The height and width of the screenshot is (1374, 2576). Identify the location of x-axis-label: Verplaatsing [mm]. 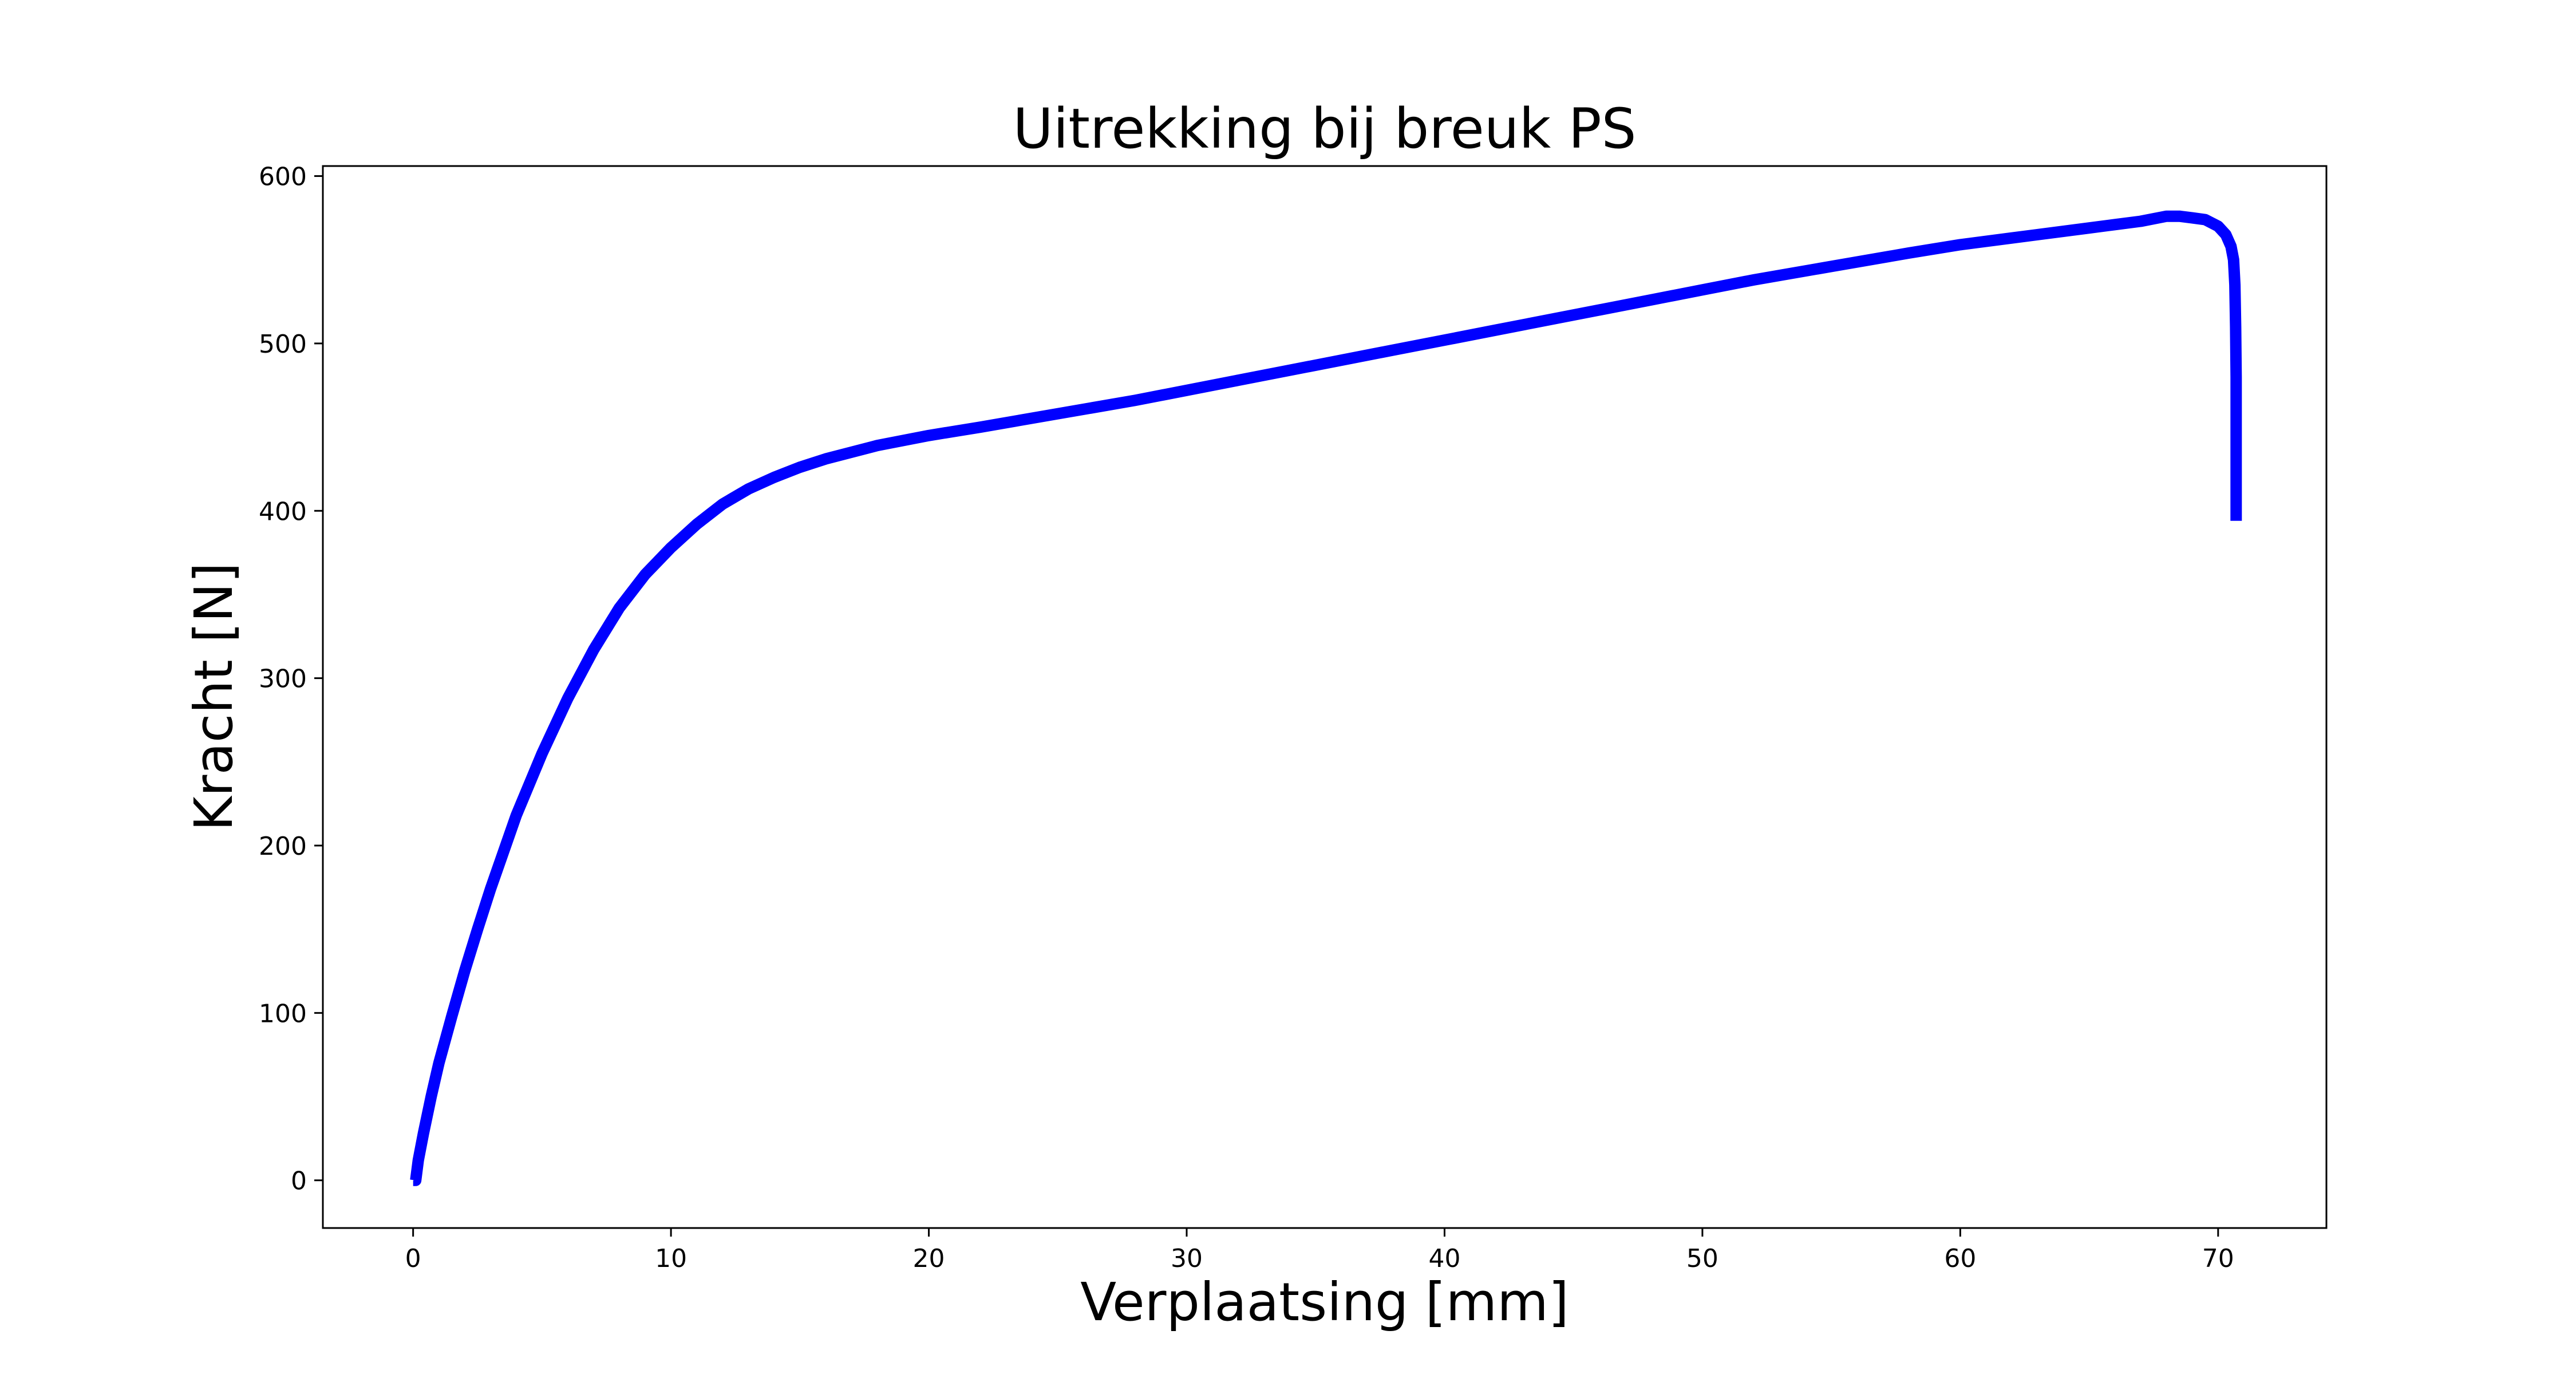
(1324, 1302).